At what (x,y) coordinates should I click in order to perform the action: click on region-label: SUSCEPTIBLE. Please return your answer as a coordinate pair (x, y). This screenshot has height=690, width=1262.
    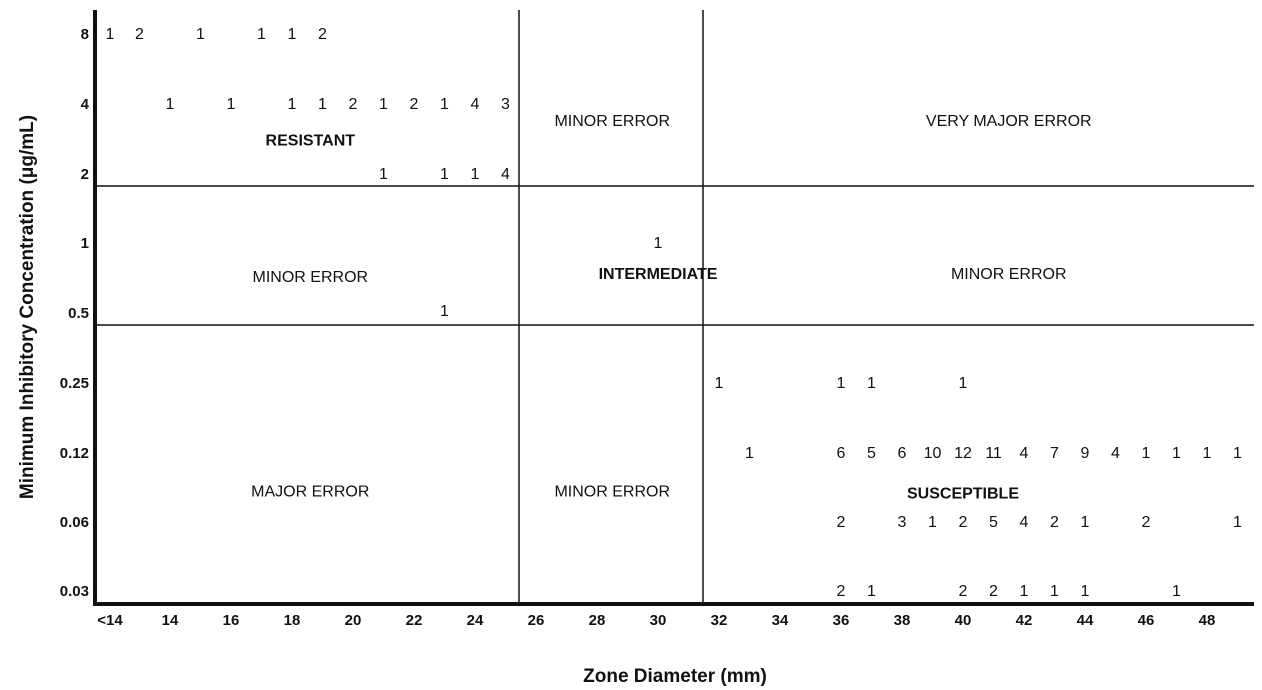
    Looking at the image, I should click on (963, 494).